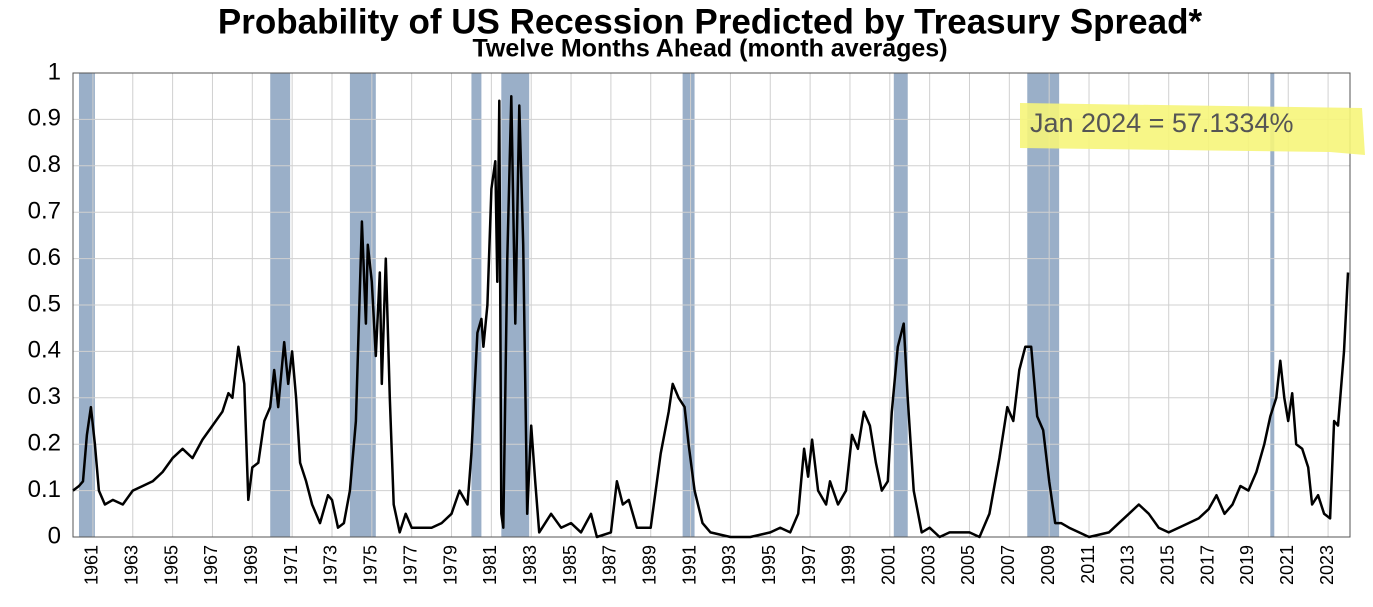 This screenshot has height=607, width=1373. I want to click on x-tick-label: 1961, so click(92, 565).